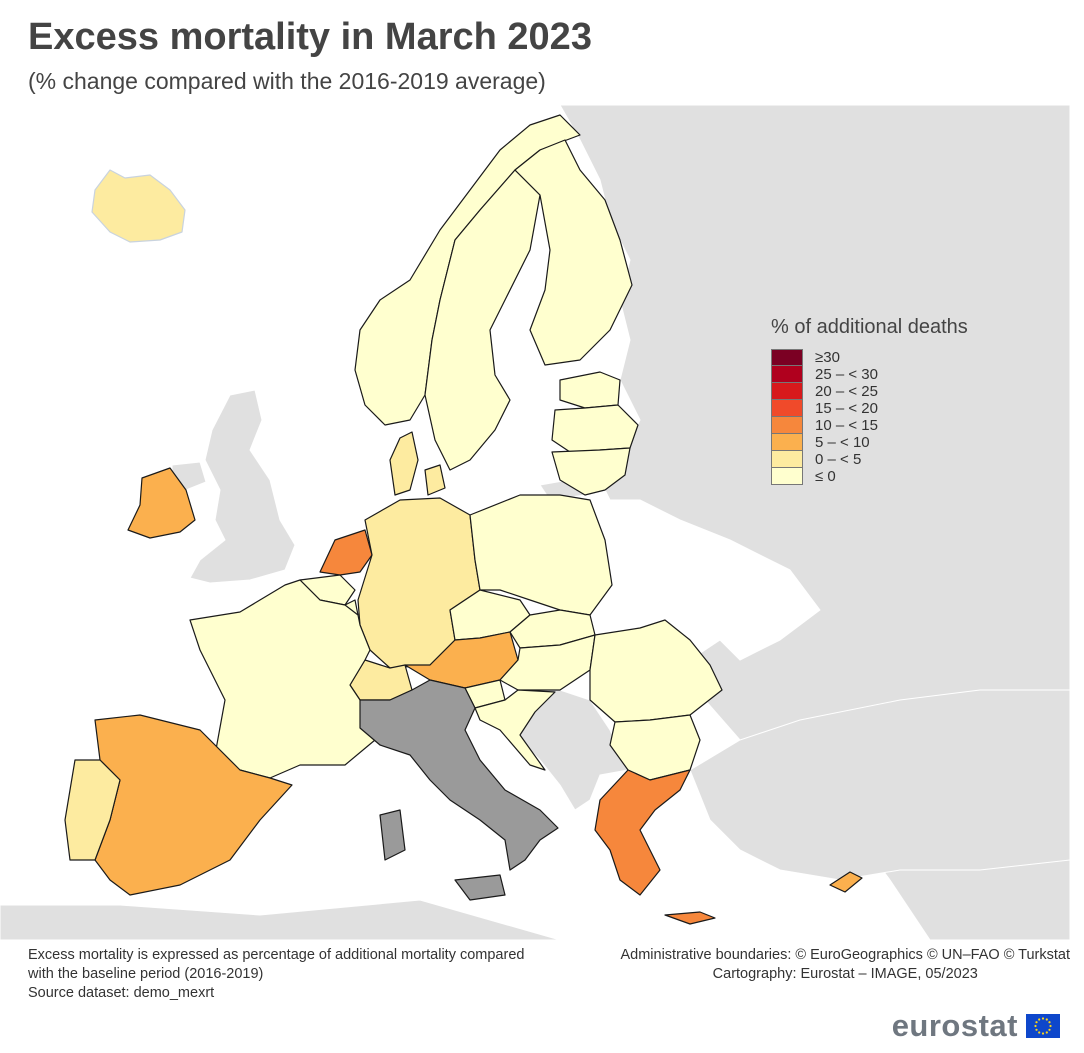 The image size is (1084, 1053). What do you see at coordinates (846, 882) in the screenshot?
I see `country-cyprus` at bounding box center [846, 882].